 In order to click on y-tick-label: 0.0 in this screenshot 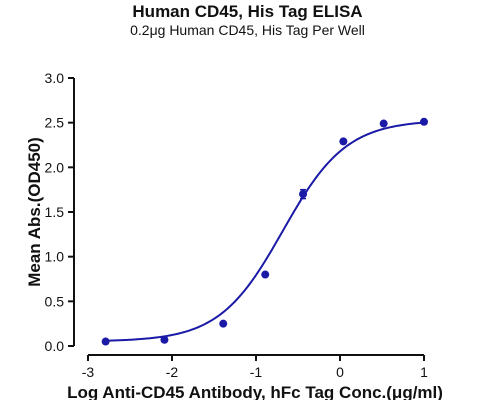, I will do `click(55, 346)`.